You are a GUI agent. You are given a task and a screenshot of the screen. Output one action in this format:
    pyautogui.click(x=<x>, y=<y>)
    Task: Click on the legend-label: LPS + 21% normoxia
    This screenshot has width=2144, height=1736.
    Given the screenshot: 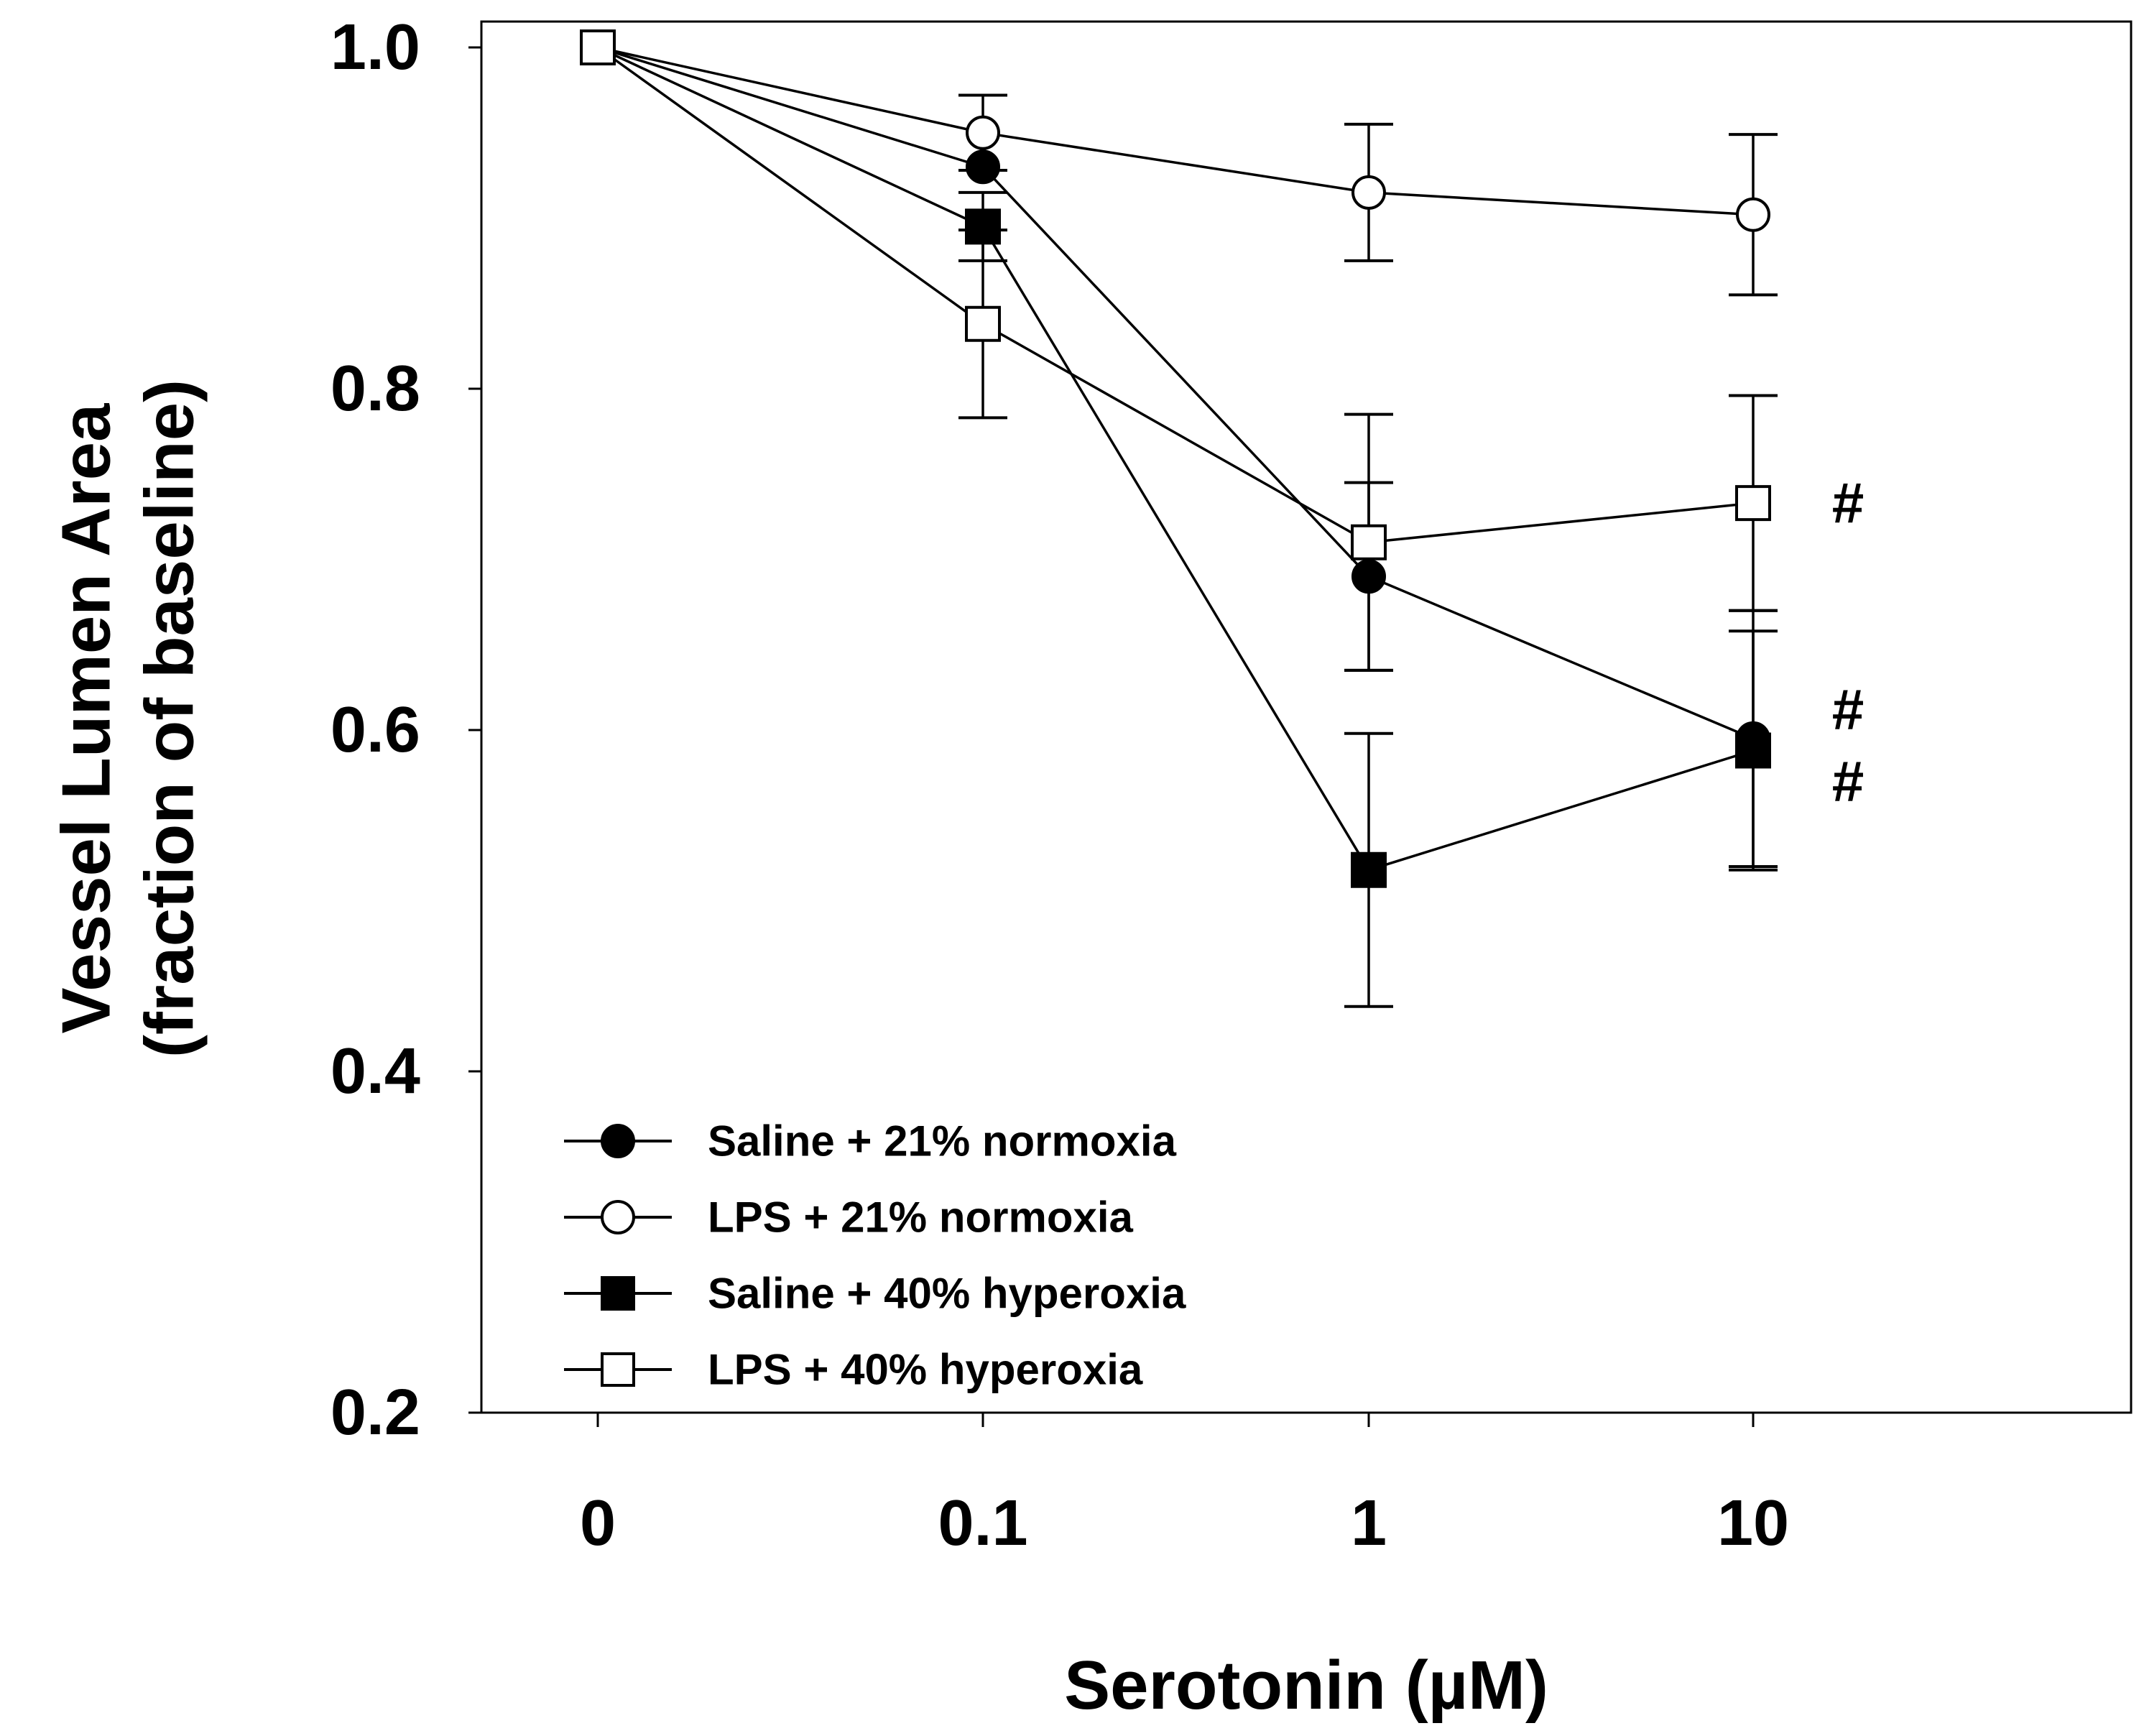 What is the action you would take?
    pyautogui.click(x=921, y=1218)
    